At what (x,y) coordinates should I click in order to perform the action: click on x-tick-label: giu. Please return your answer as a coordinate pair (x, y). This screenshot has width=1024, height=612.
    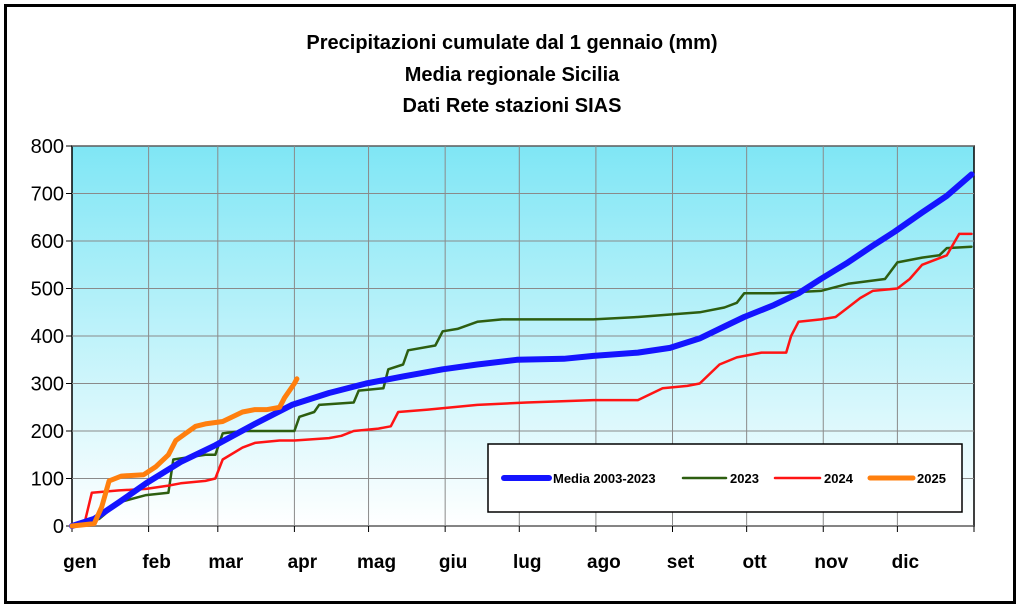
    Looking at the image, I should click on (453, 562).